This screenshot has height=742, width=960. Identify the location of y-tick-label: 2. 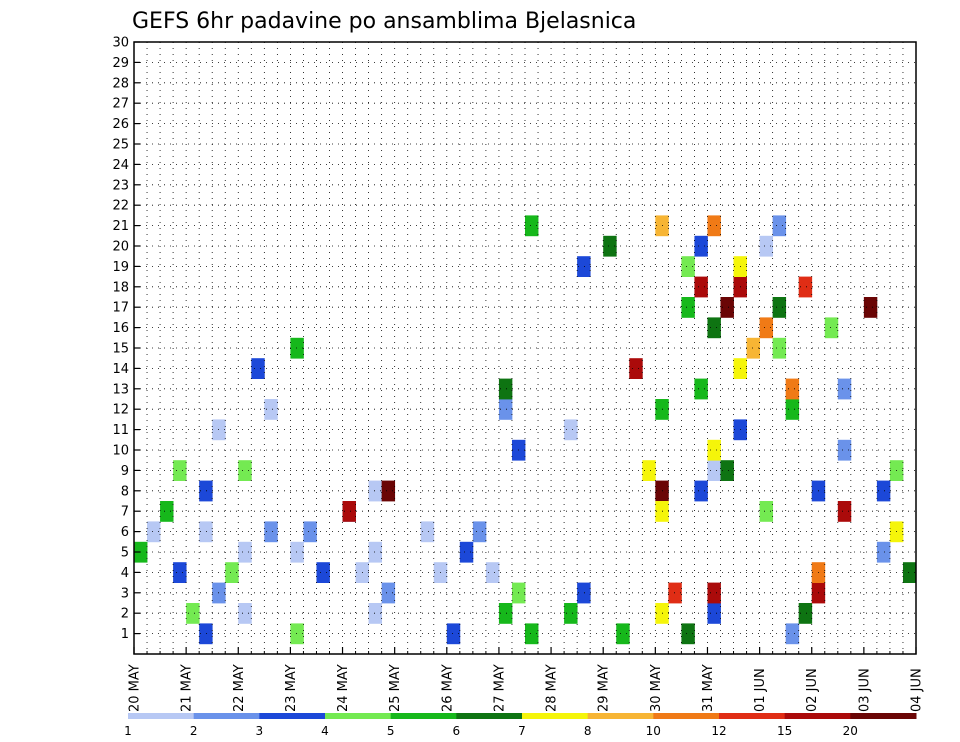
(125, 614).